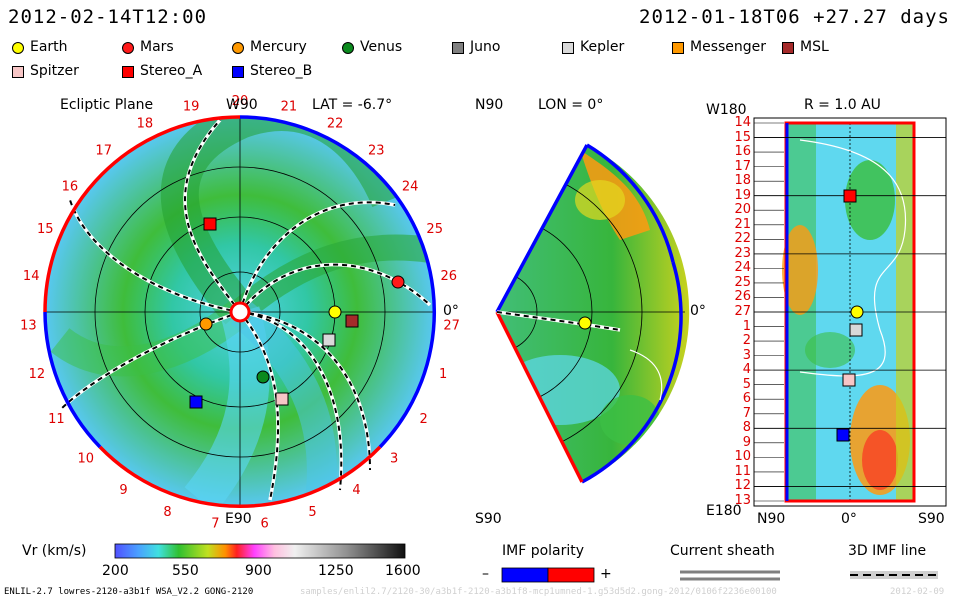  What do you see at coordinates (746, 355) in the screenshot?
I see `radial-y-tick: 3` at bounding box center [746, 355].